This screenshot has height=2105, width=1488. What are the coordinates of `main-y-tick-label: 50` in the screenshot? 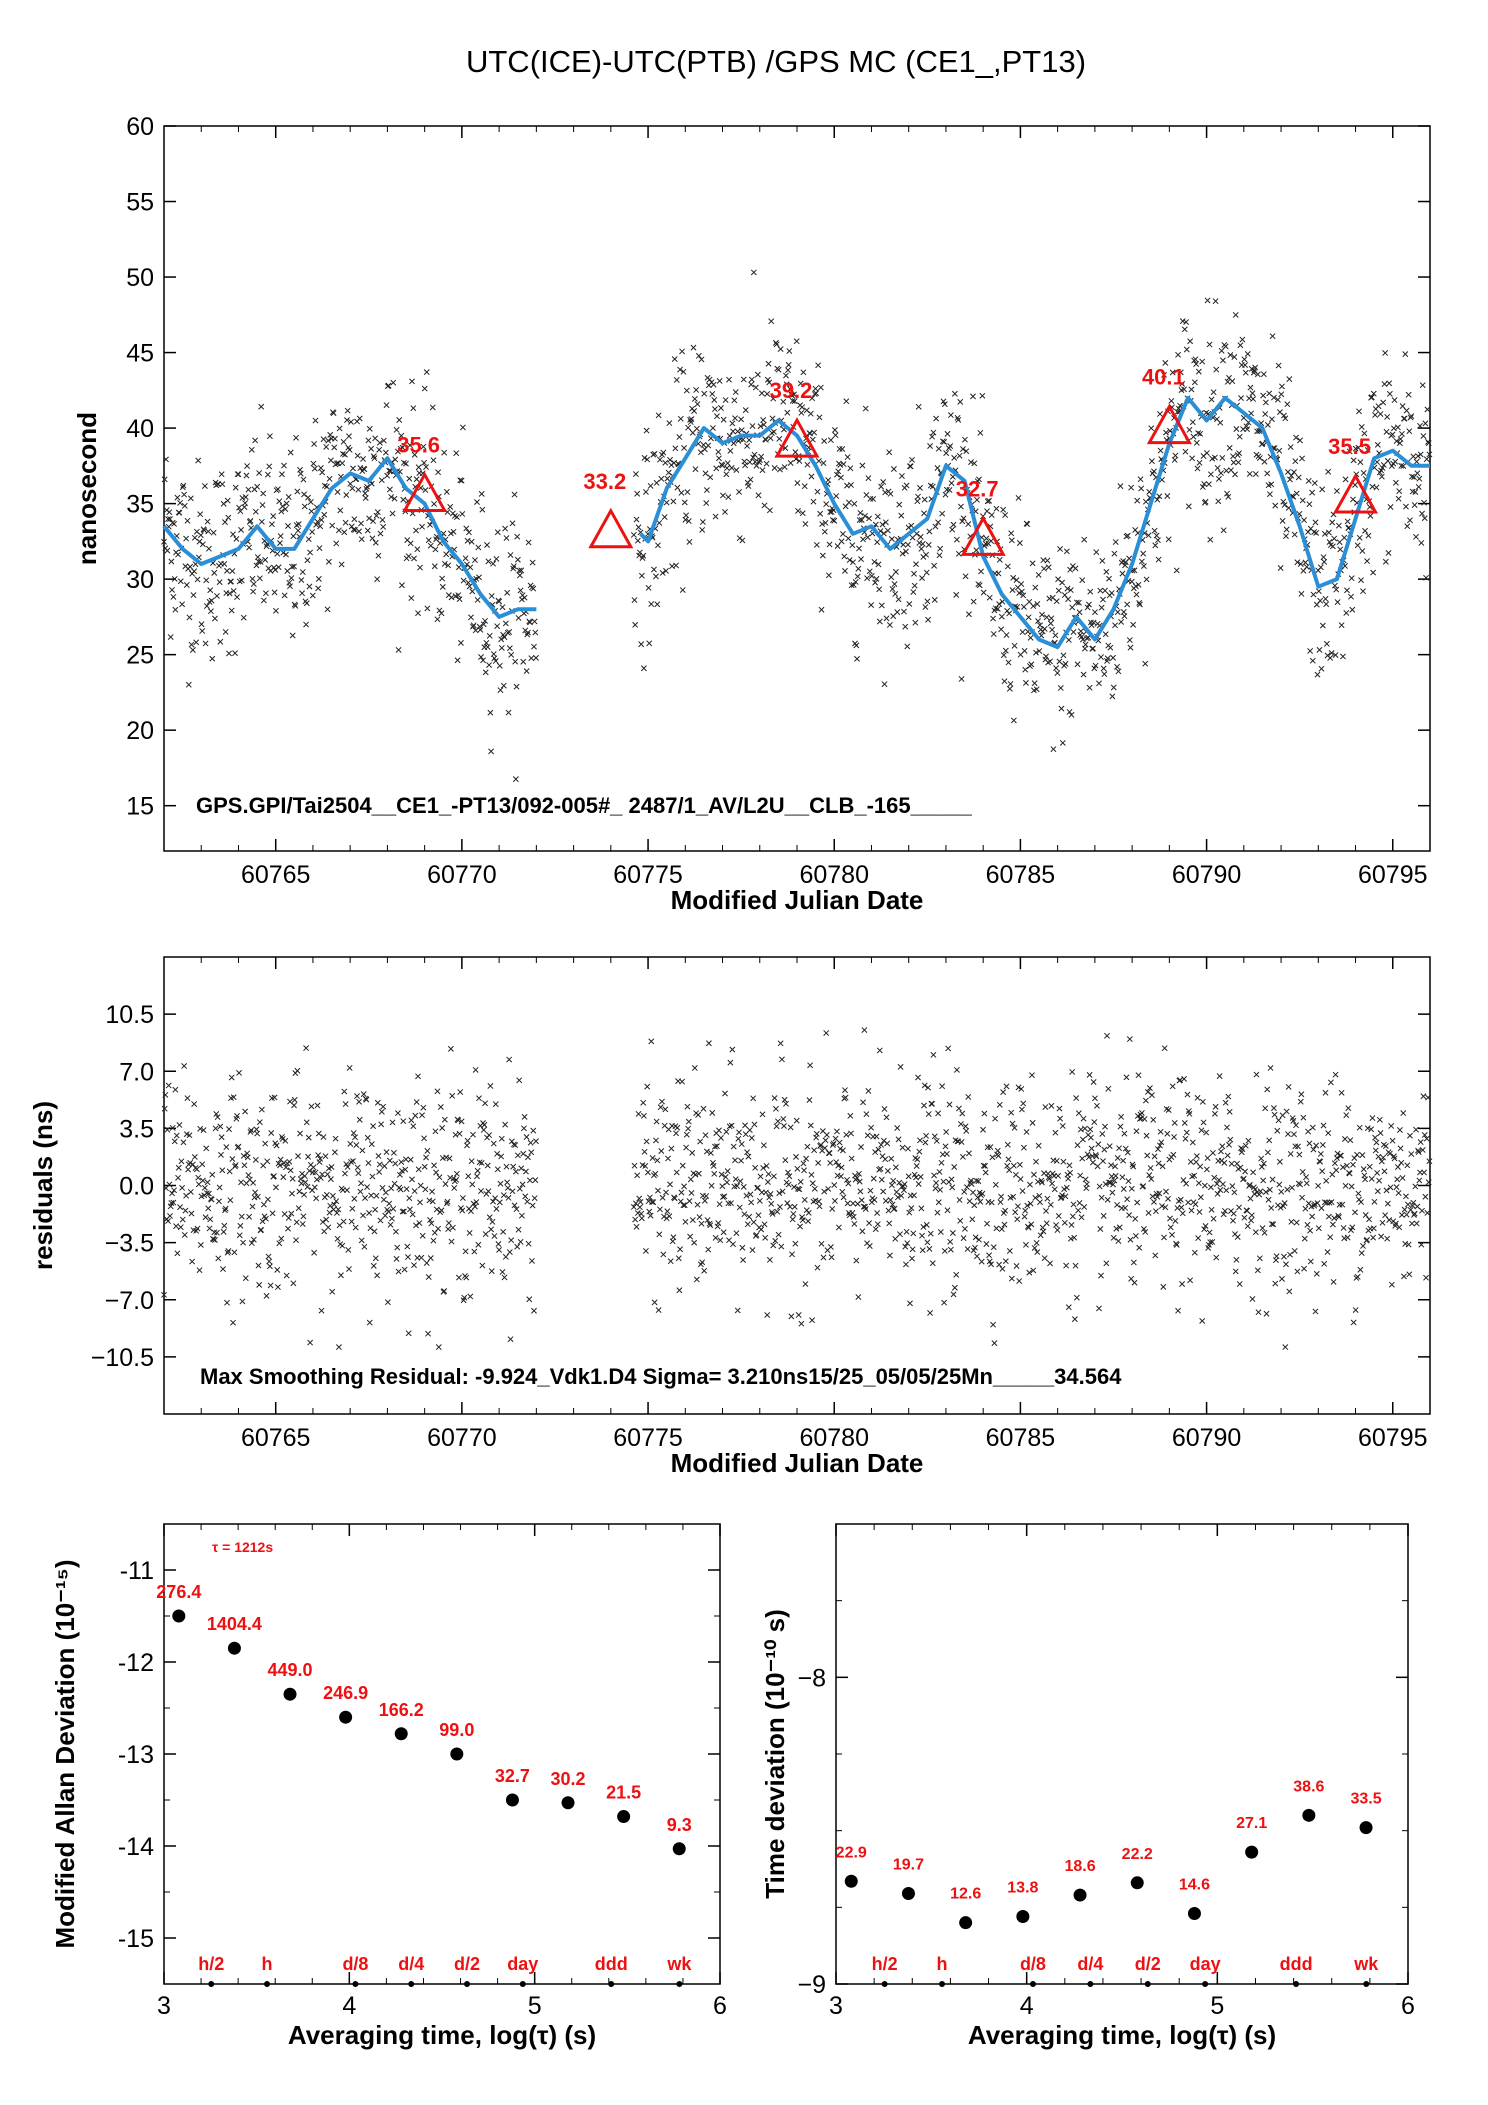 It's located at (140, 278).